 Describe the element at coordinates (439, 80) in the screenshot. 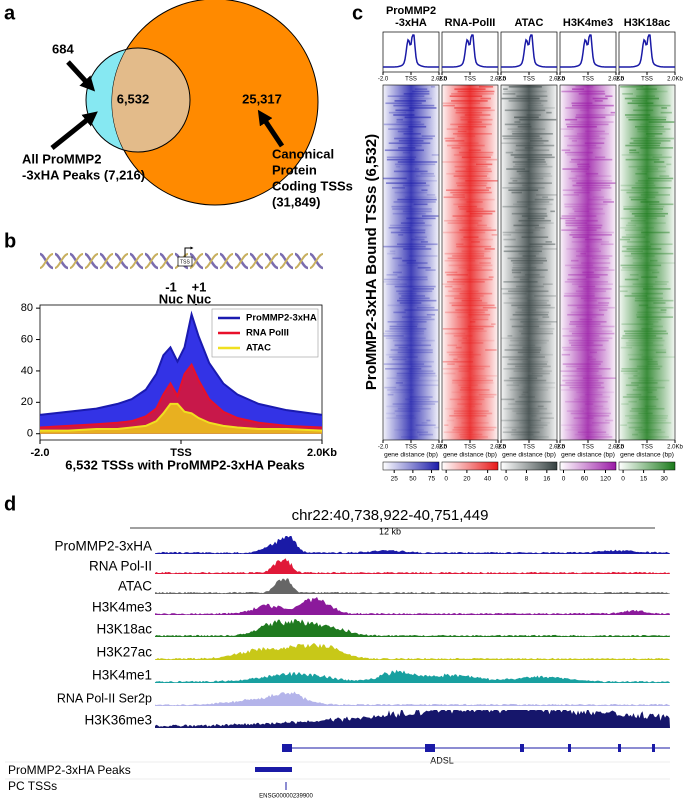

I see `x-tick-label: 2.0Kb` at that location.